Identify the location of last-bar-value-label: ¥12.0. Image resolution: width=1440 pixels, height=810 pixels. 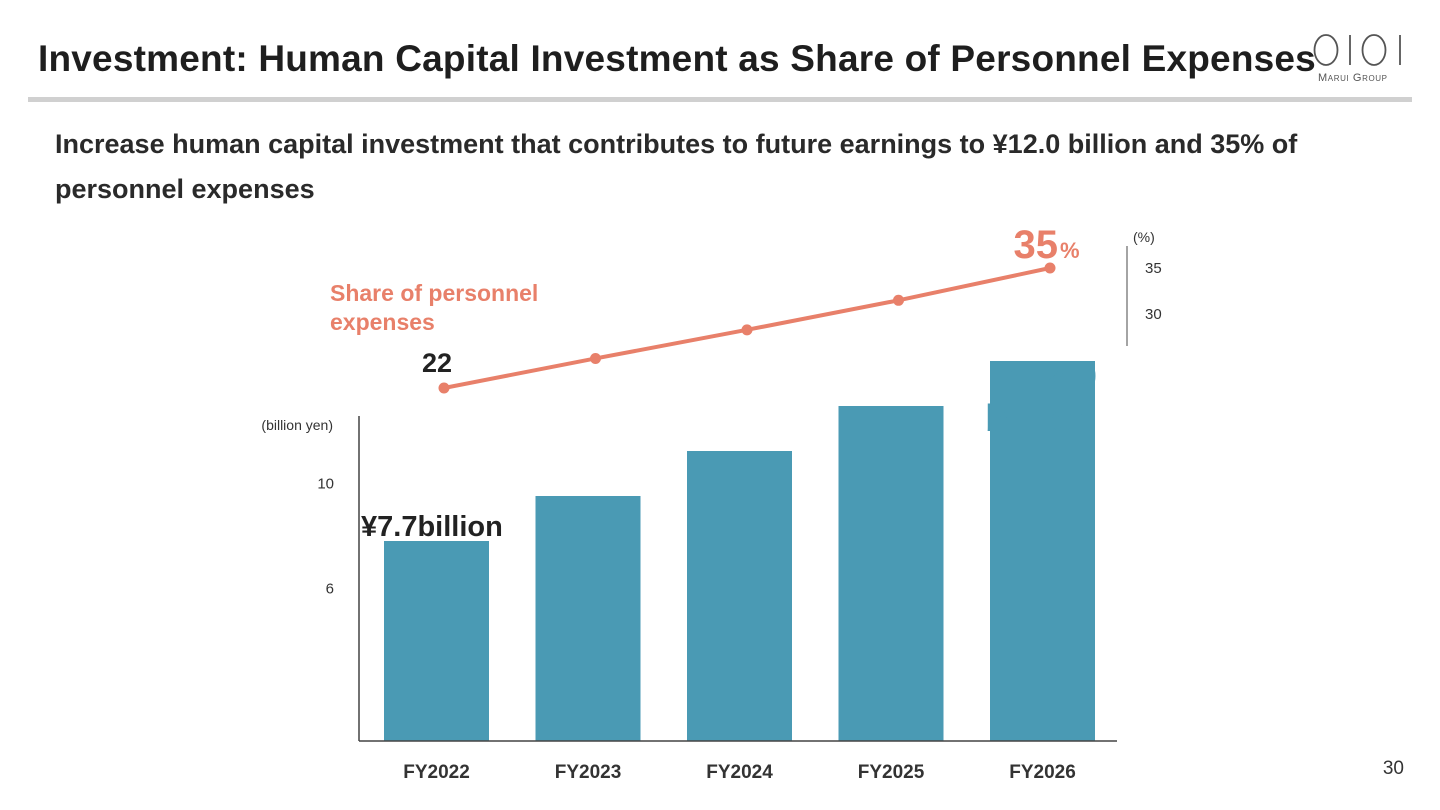
(1049, 377).